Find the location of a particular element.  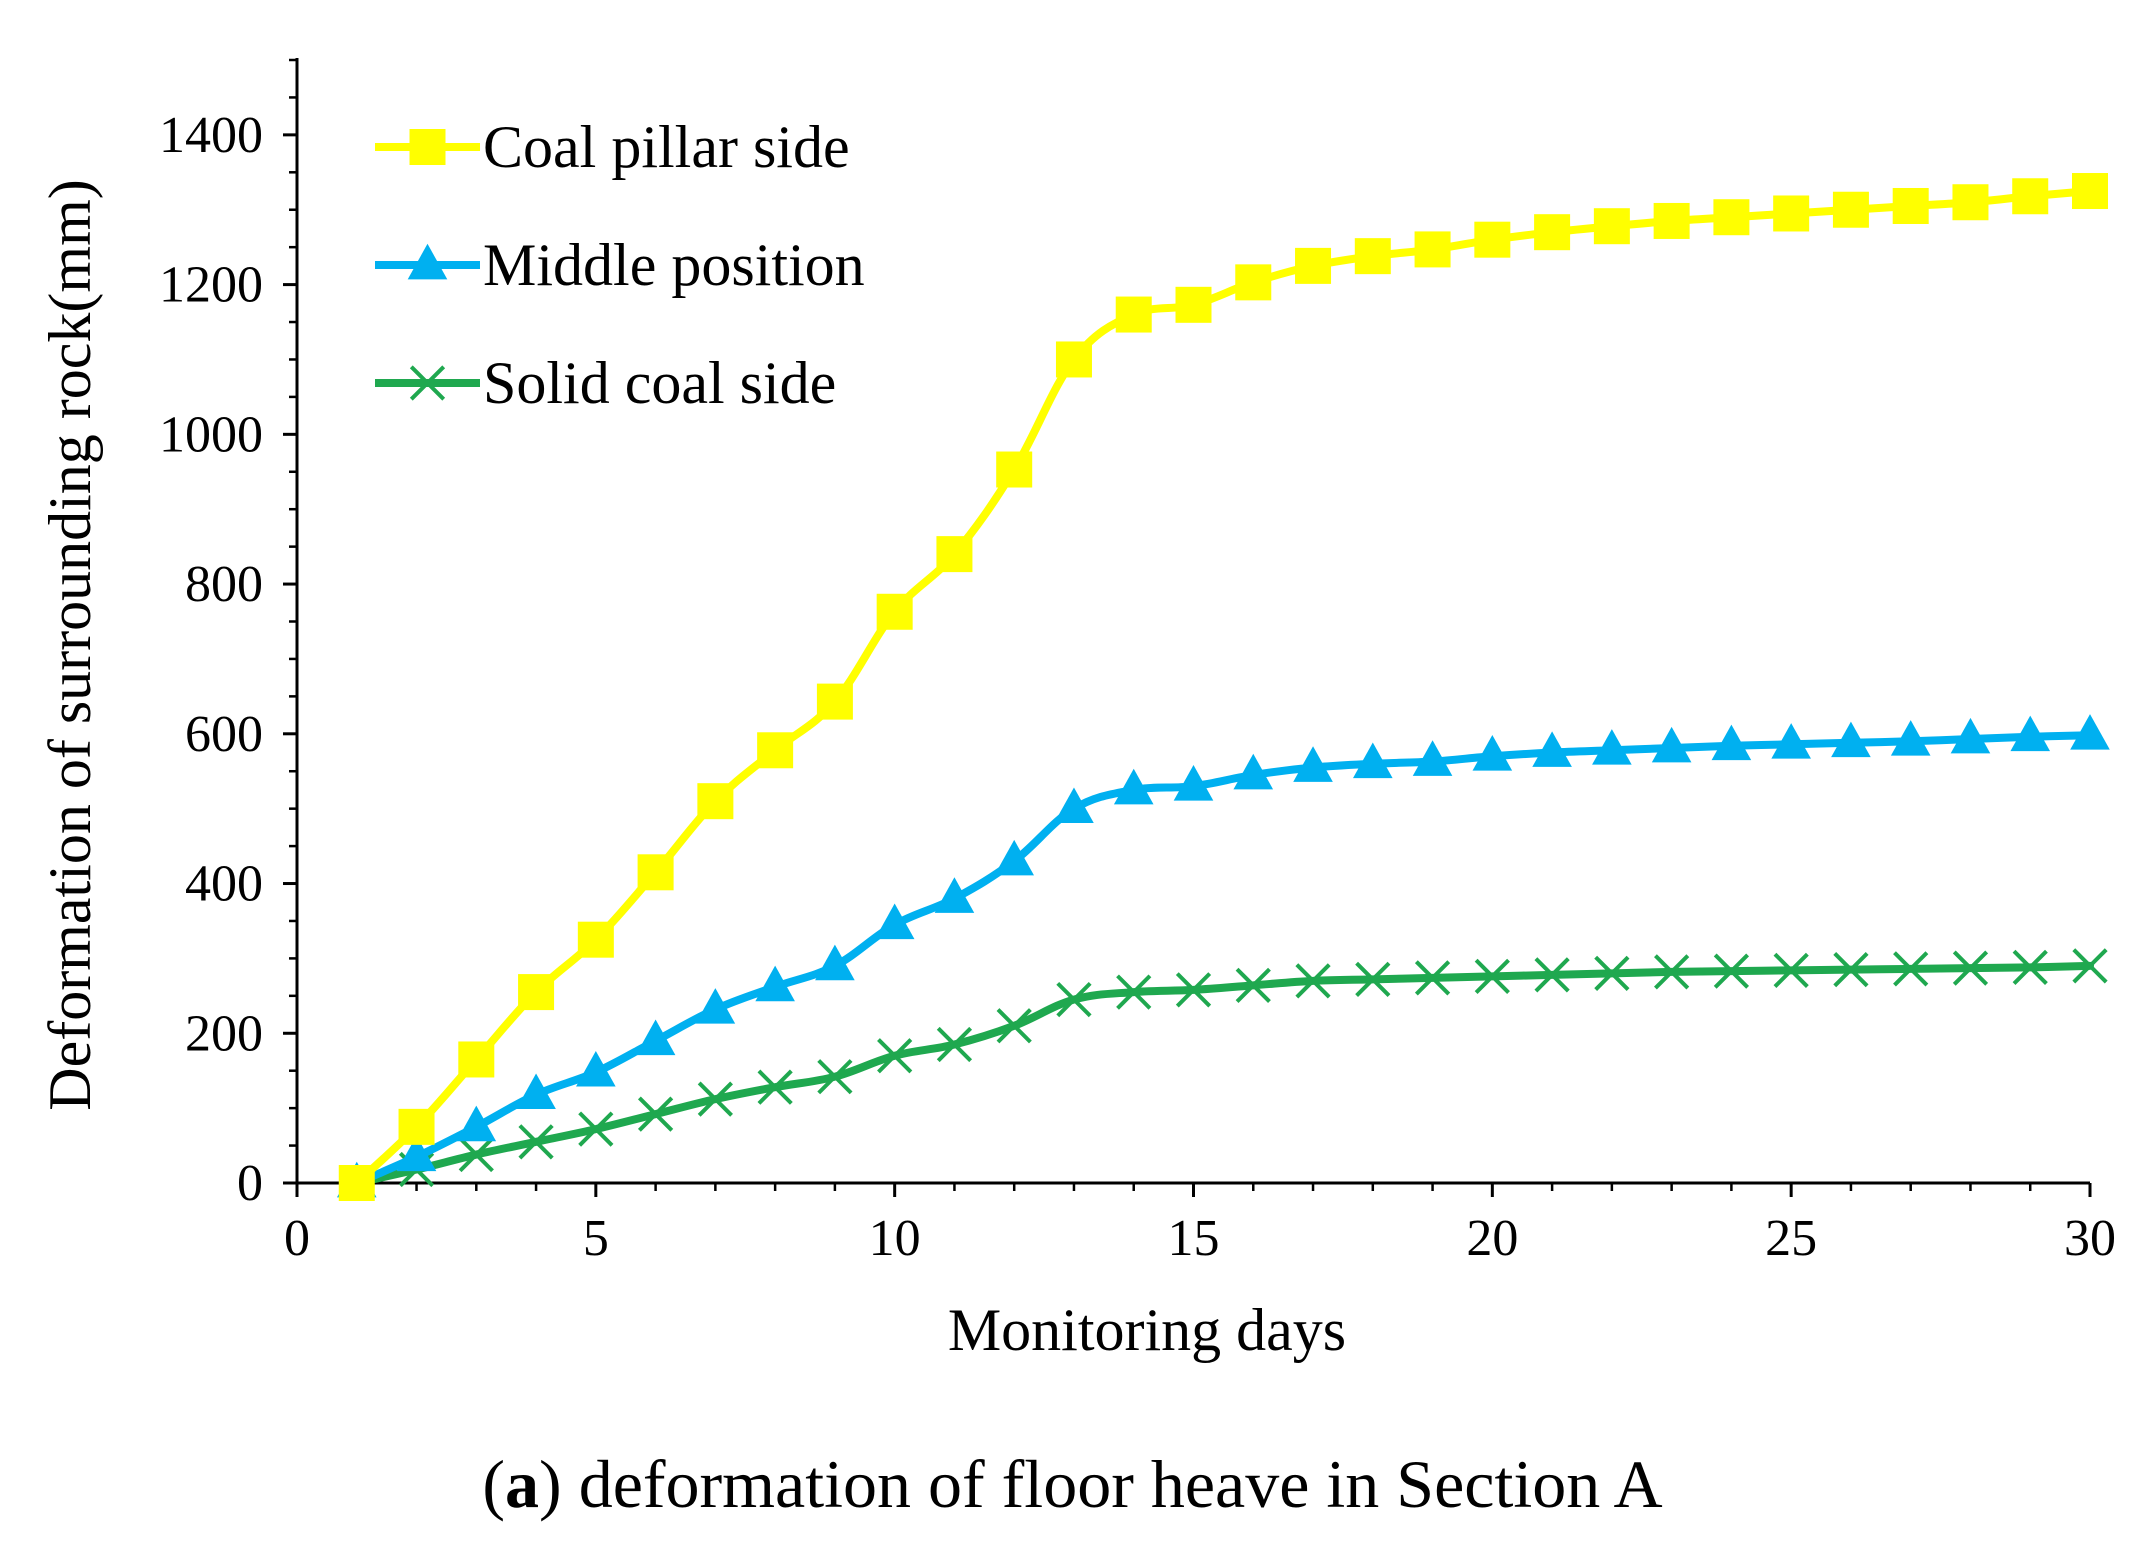

y-tick-label: 400 is located at coordinates (224, 884).